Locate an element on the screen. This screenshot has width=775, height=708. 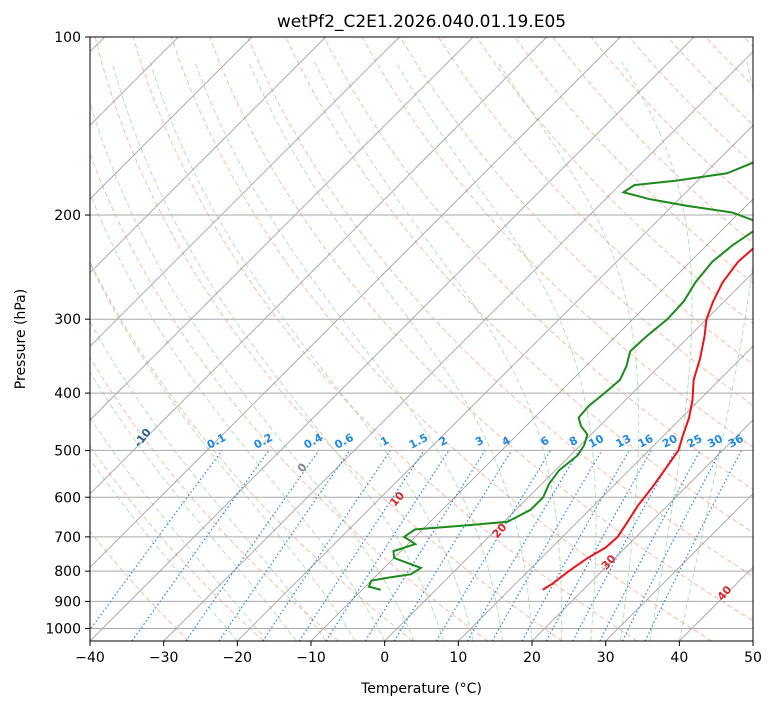
y-tick-label: 500 is located at coordinates (67, 451).